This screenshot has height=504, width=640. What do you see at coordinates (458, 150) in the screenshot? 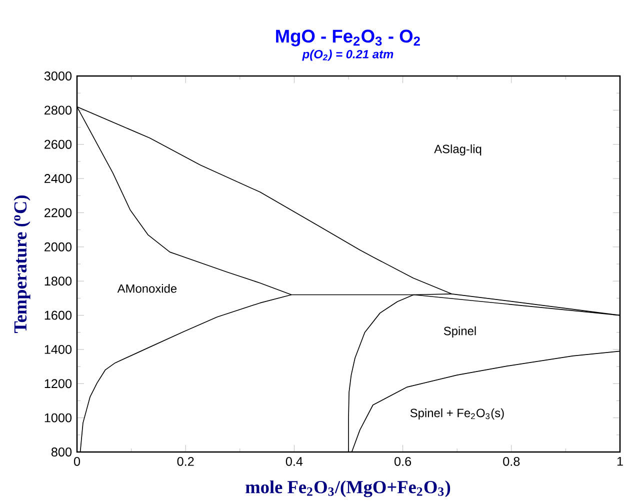
I see `annotation: ASlag-liq` at bounding box center [458, 150].